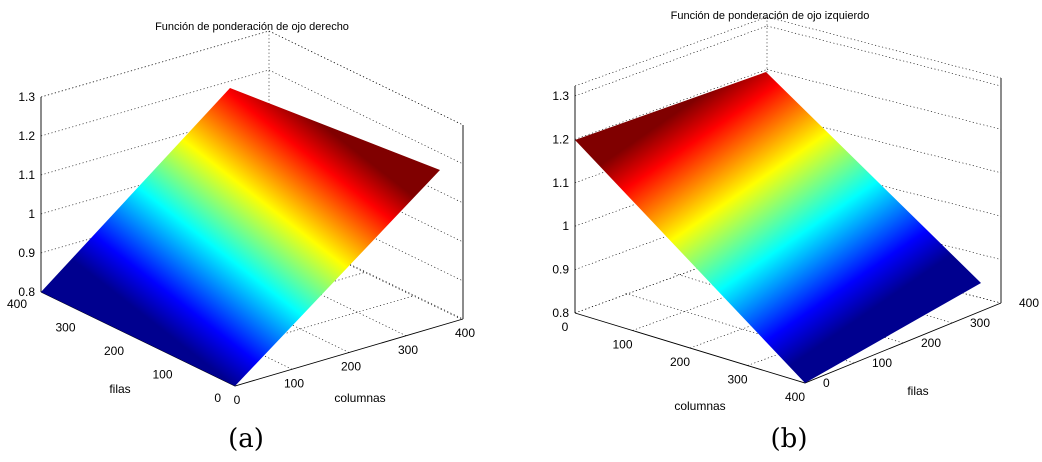  I want to click on panel-label: (a), so click(246, 439).